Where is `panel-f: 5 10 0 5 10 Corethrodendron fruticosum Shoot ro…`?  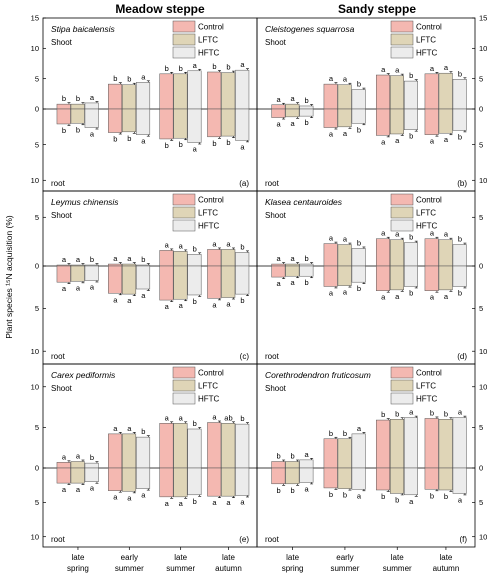
panel-f: 5 10 0 5 10 Corethrodendron fruticosum Shoot ro… is located at coordinates (371, 455).